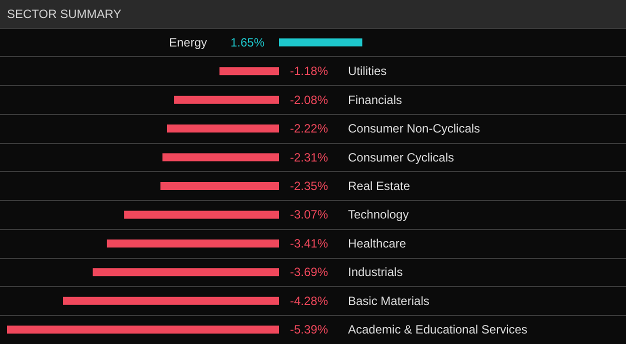 This screenshot has width=626, height=344. I want to click on data-label: -5.39%, so click(309, 329).